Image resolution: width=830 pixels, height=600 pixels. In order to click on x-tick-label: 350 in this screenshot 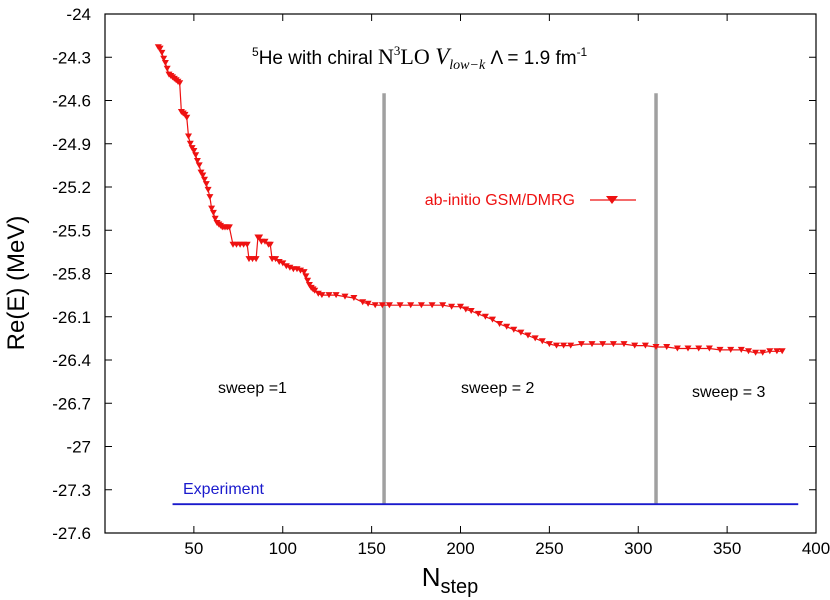, I will do `click(727, 548)`.